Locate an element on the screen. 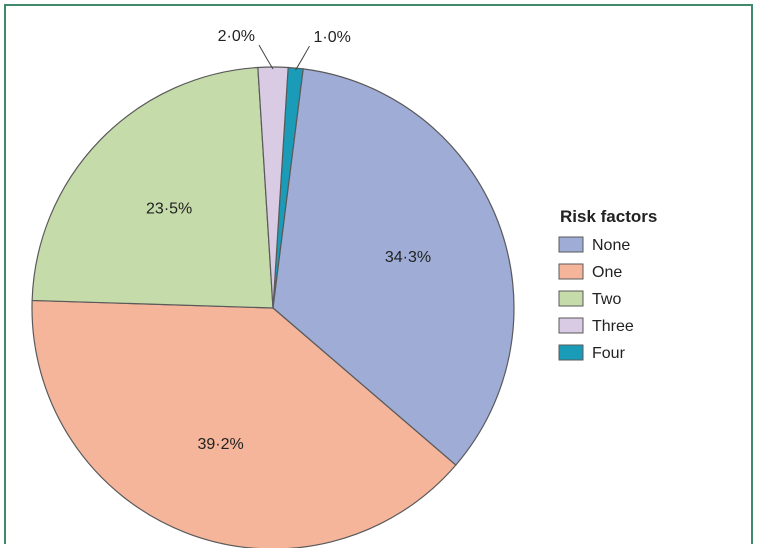 The image size is (759, 548). legend-label-two: Two is located at coordinates (606, 299).